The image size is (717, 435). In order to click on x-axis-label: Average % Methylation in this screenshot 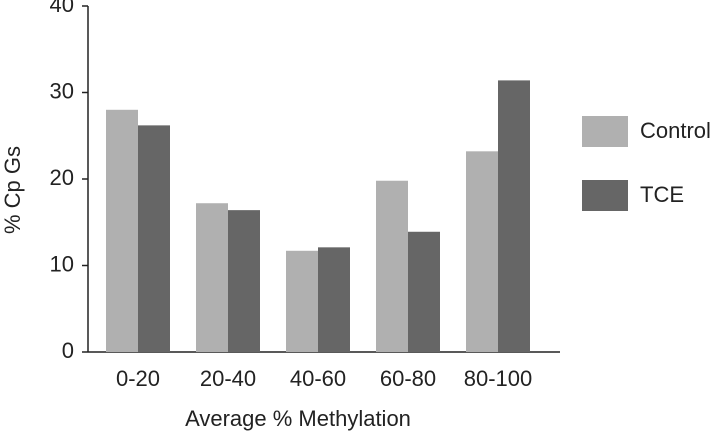, I will do `click(298, 418)`.